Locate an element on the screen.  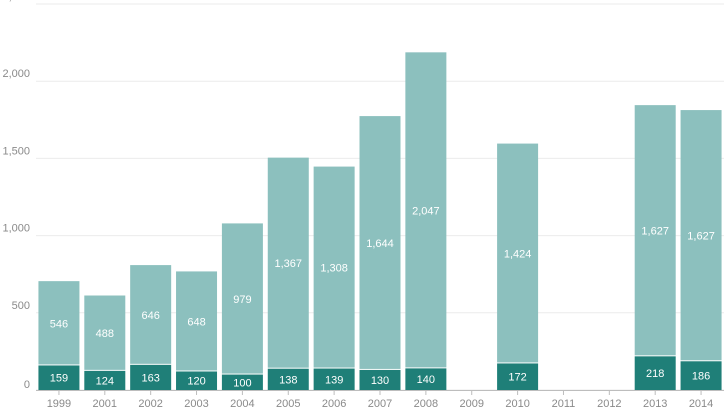
bar-value-label-bottom: 138 is located at coordinates (288, 380).